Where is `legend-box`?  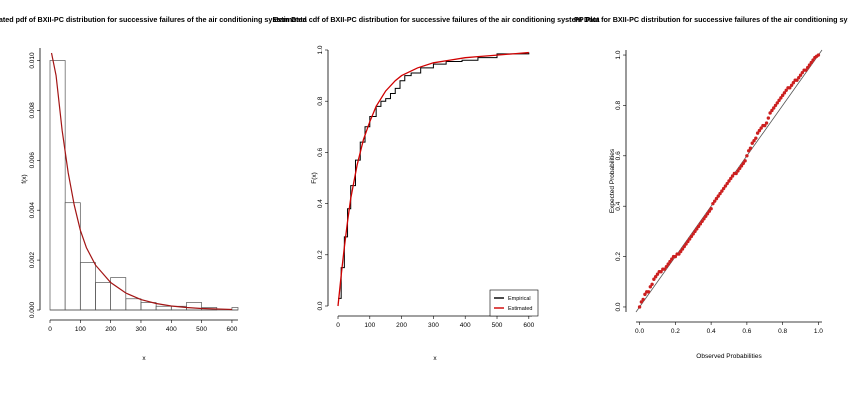 legend-box is located at coordinates (514, 303).